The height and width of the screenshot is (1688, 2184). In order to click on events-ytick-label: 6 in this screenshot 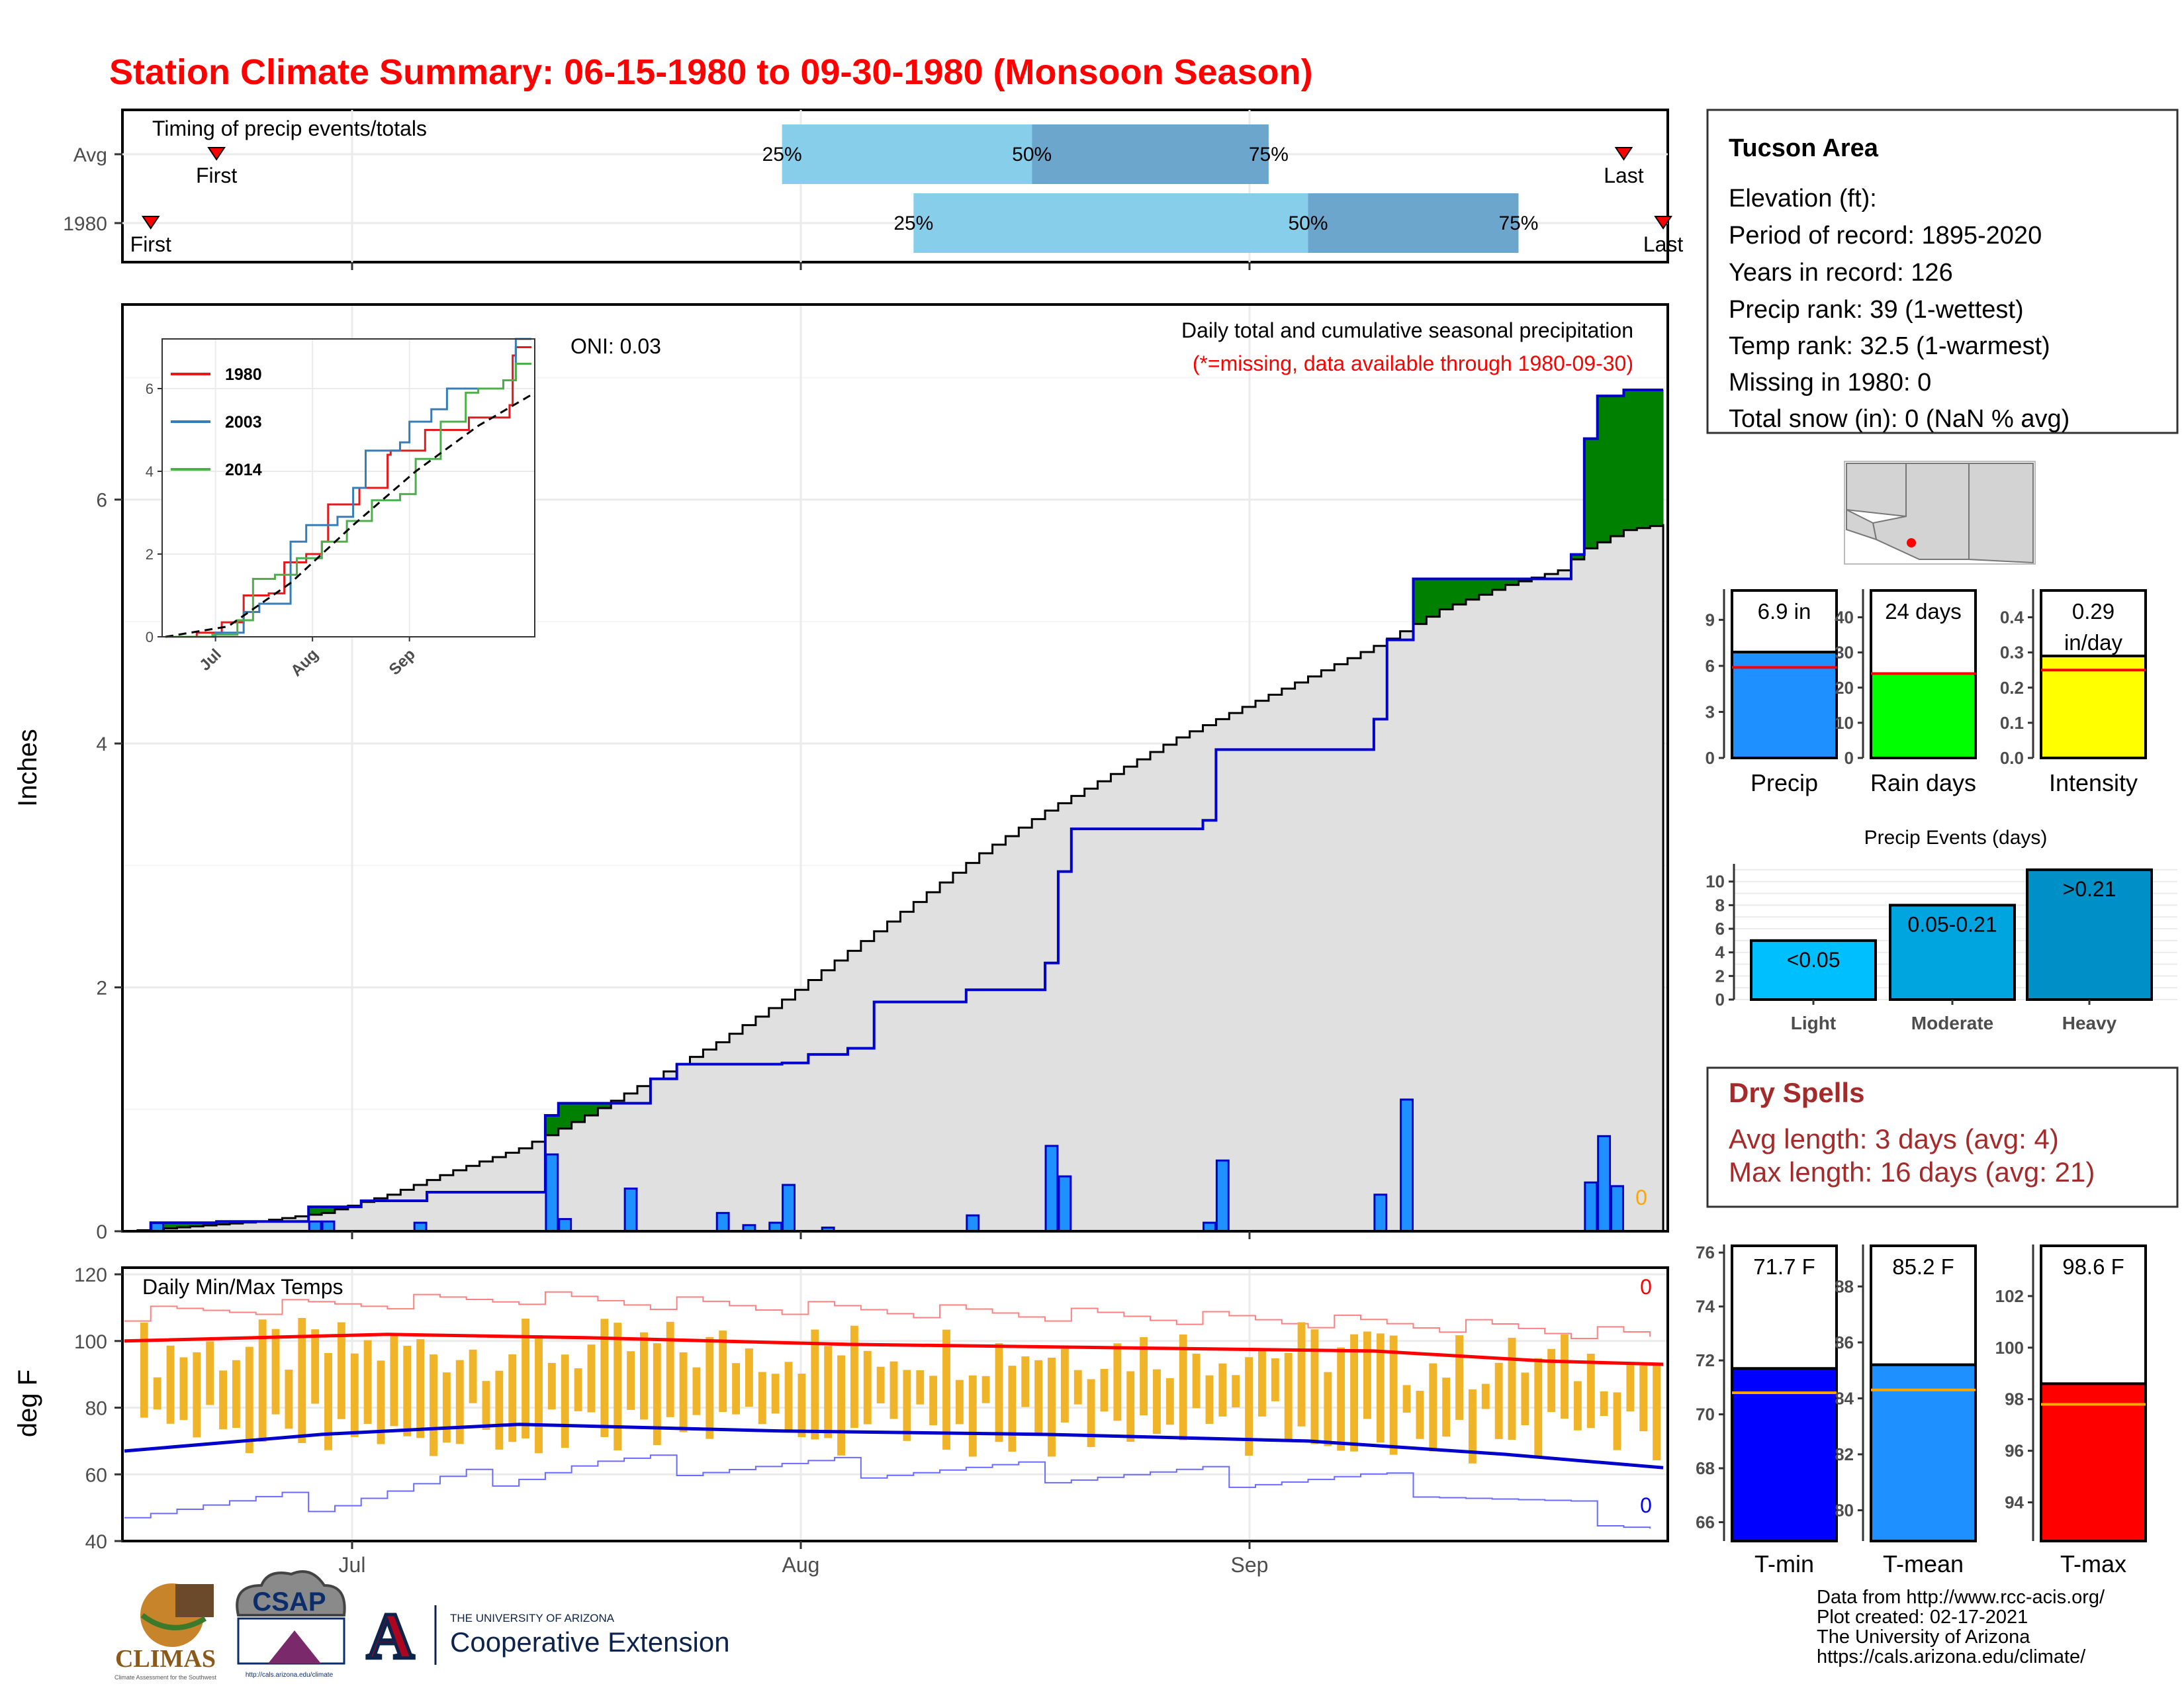, I will do `click(1720, 929)`.